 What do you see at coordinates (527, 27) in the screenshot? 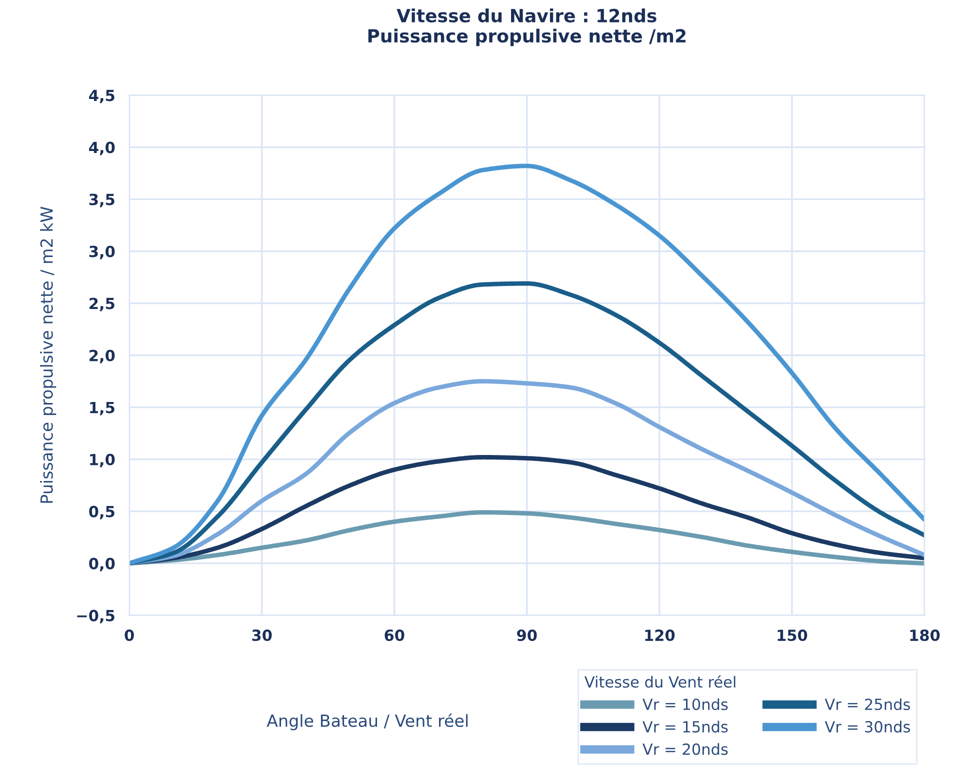
I see `chart-title: Vitesse du Navire : 12nds Puissance propulsive nette /m2` at bounding box center [527, 27].